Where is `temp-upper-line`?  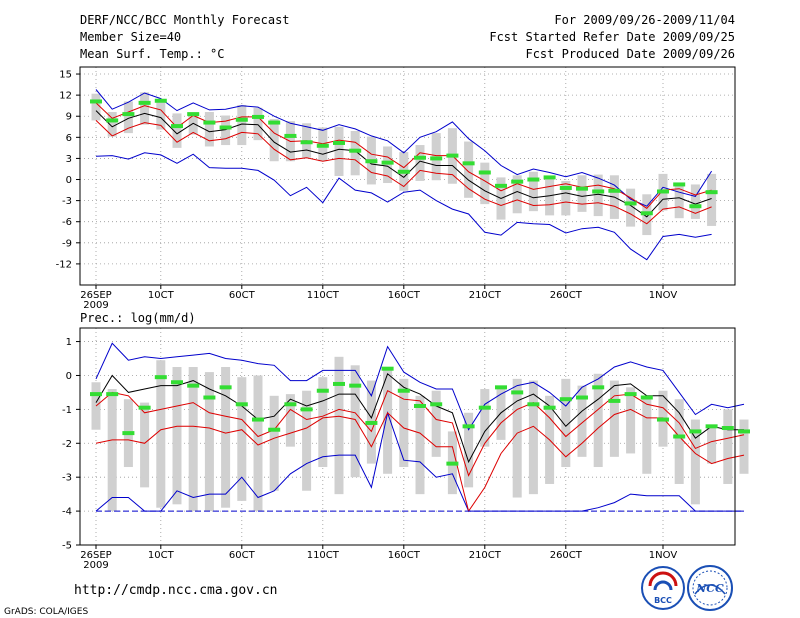 temp-upper-line is located at coordinates (403, 155).